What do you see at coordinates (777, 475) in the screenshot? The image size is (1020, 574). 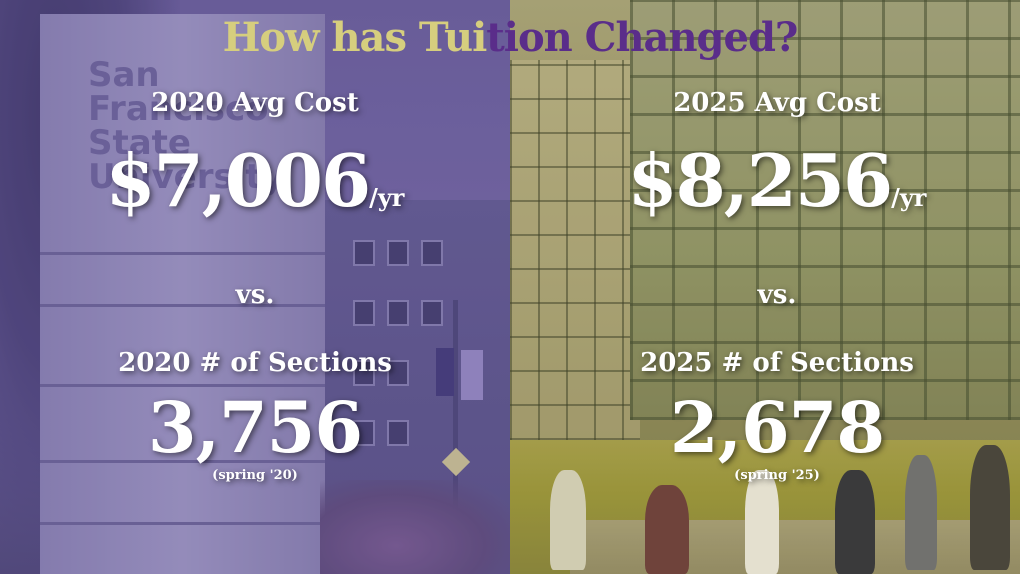 I see `right-sections-note: (spring '25)` at bounding box center [777, 475].